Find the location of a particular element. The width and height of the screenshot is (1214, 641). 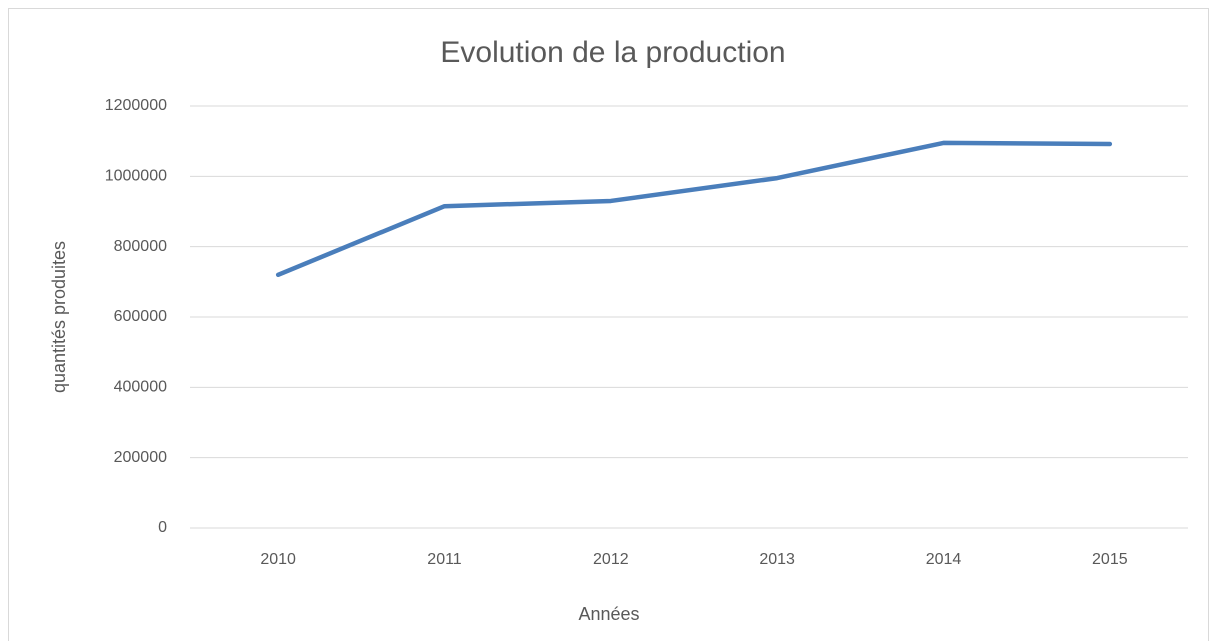

x-tick-label: 2013 is located at coordinates (777, 559).